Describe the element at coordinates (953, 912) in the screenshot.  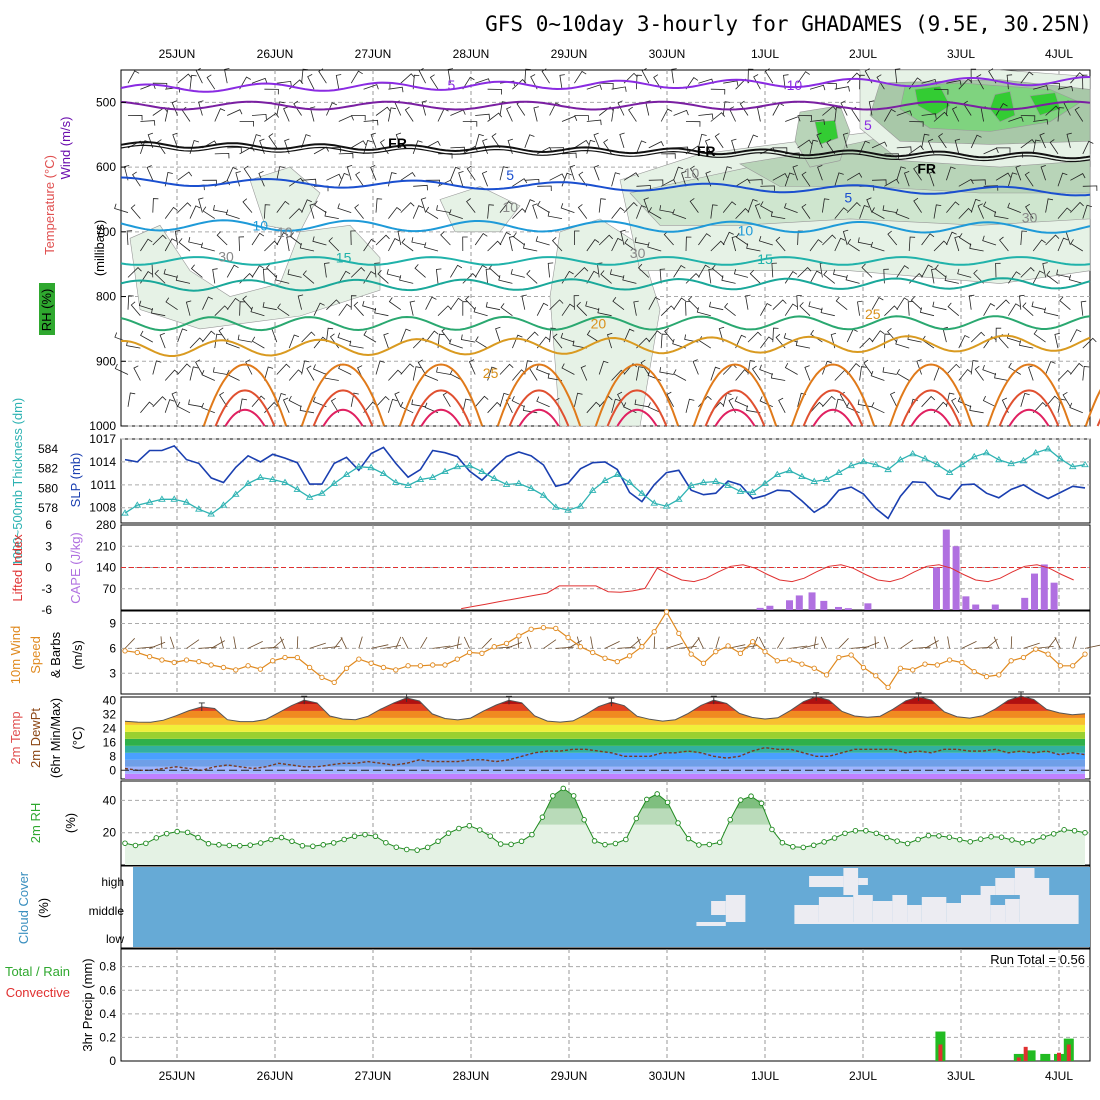
I see `cloud-block` at that location.